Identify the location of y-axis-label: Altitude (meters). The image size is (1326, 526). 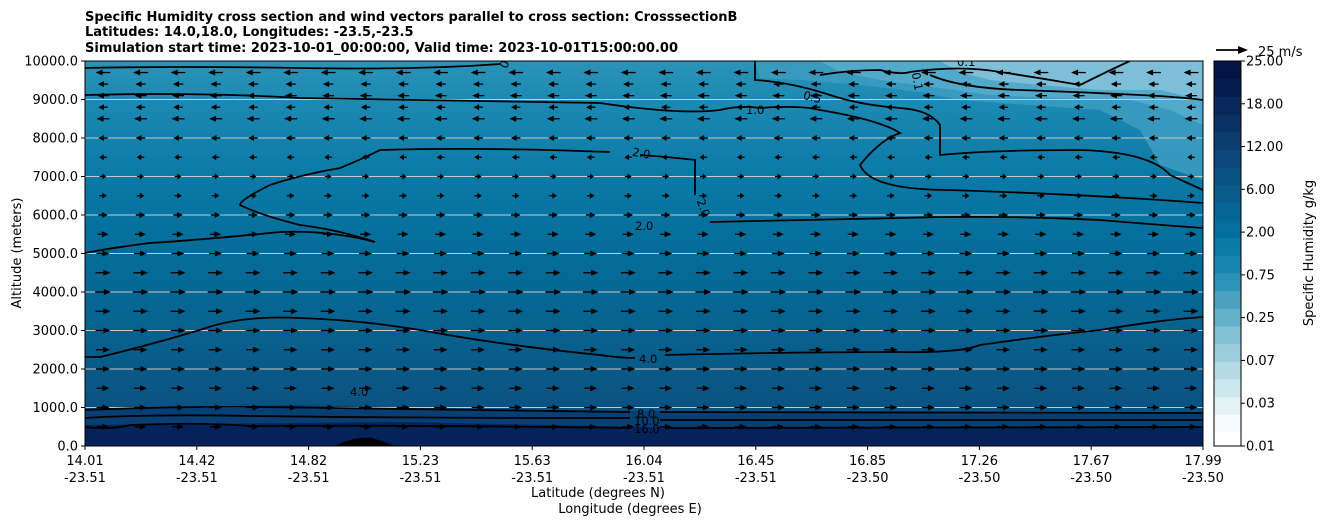
(17, 253).